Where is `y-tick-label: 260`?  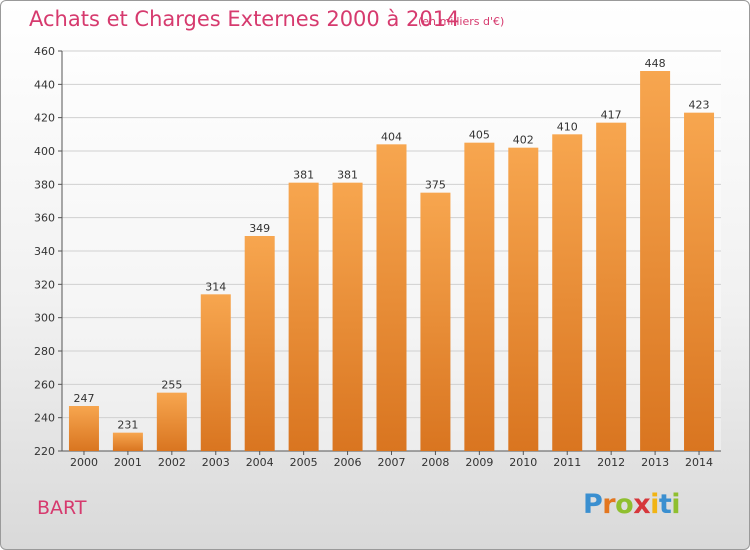
y-tick-label: 260 is located at coordinates (44, 384).